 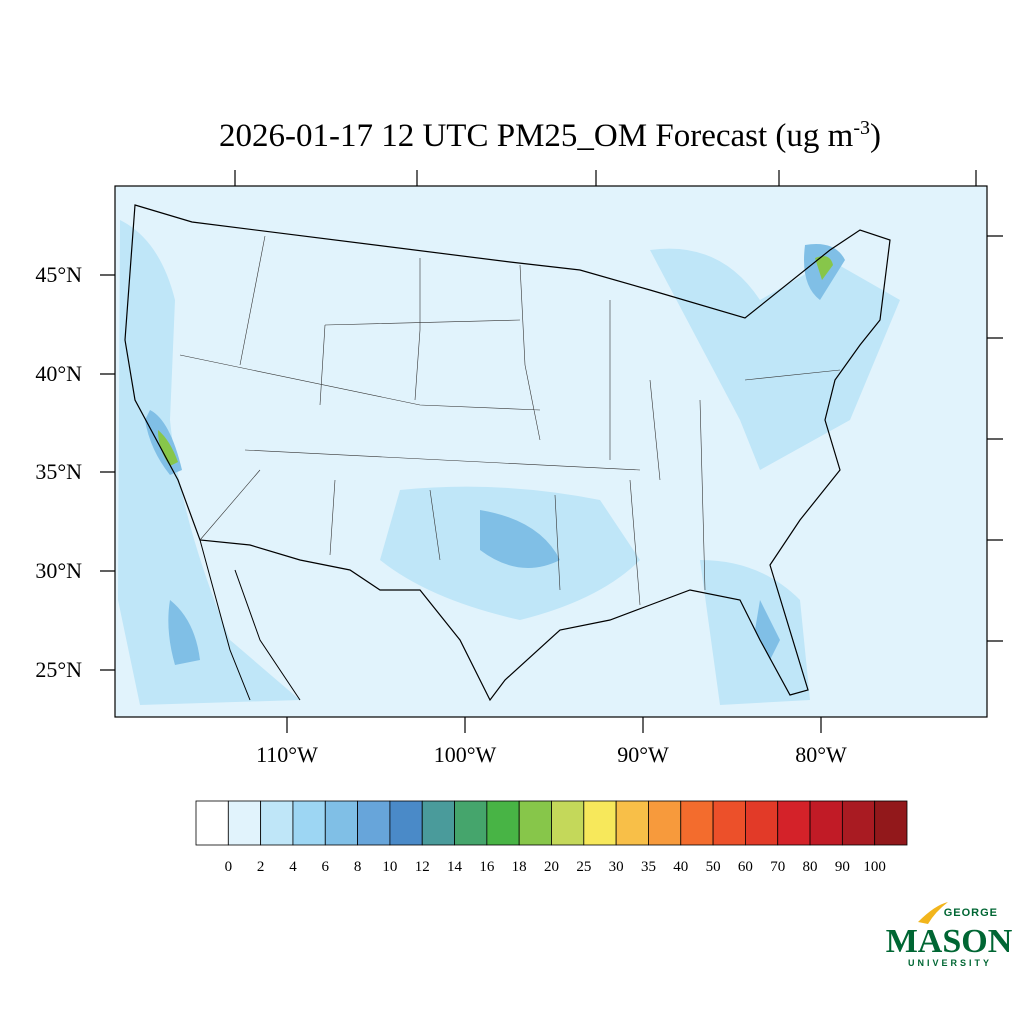 I want to click on colorbar-label: 80, so click(x=810, y=867).